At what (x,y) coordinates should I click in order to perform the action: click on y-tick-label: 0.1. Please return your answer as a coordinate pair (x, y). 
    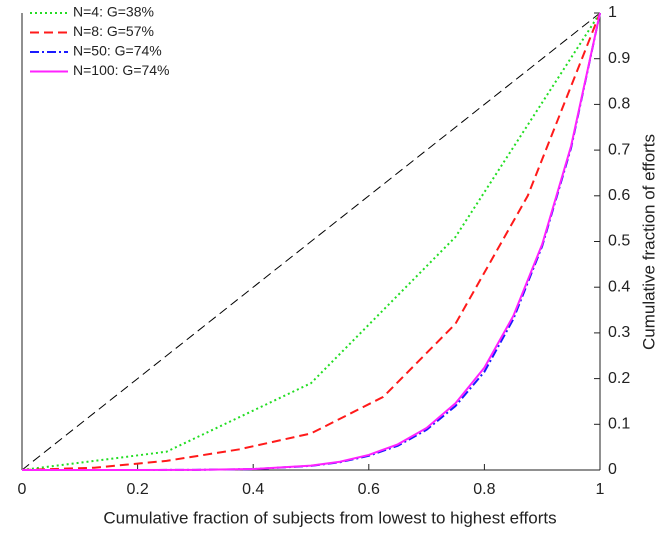
    Looking at the image, I should click on (619, 424).